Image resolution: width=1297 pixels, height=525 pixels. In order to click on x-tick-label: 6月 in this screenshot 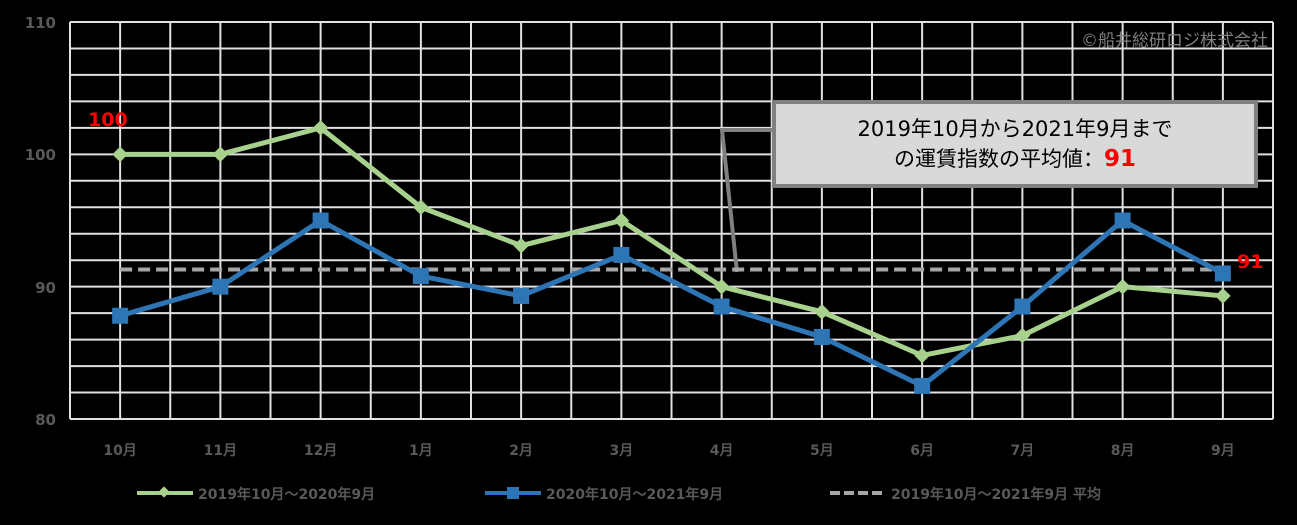, I will do `click(922, 451)`.